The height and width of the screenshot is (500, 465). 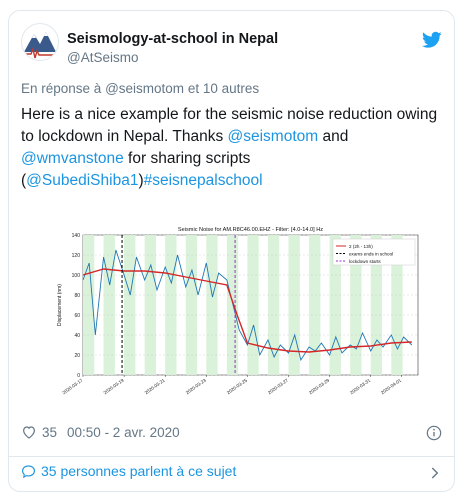 What do you see at coordinates (365, 261) in the screenshot?
I see `legend-label: lockdown starts` at bounding box center [365, 261].